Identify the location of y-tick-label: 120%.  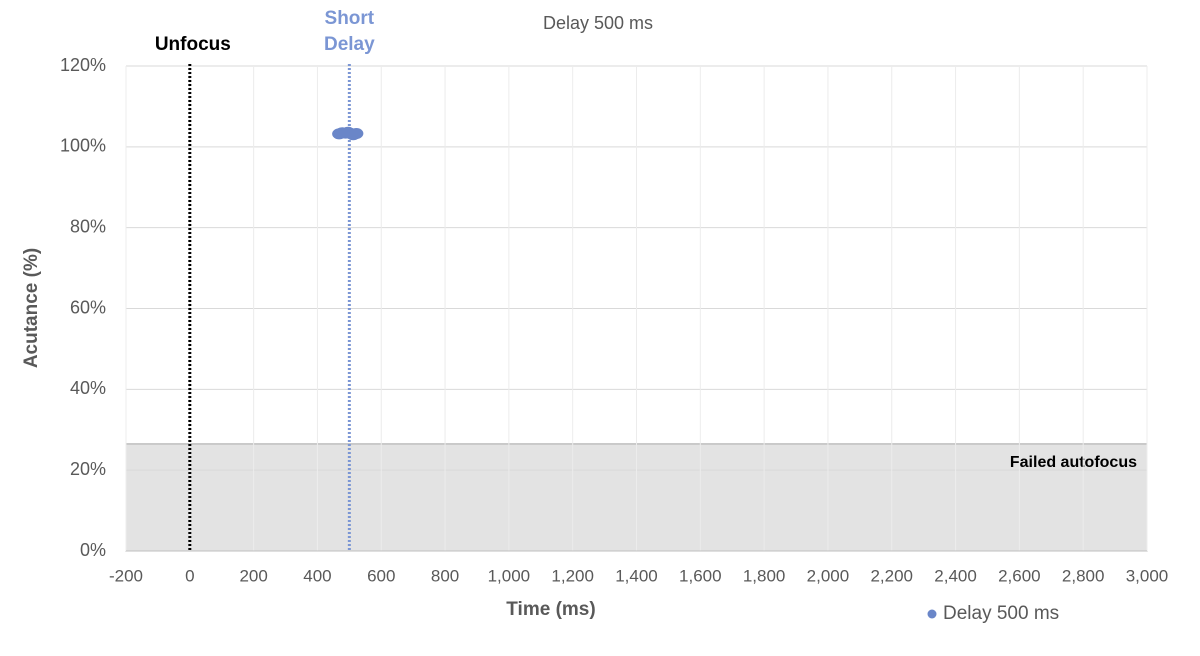
(83, 65).